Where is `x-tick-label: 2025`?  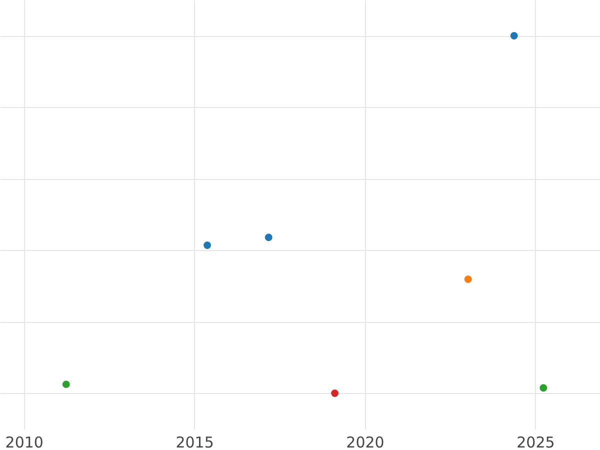
x-tick-label: 2025 is located at coordinates (535, 442).